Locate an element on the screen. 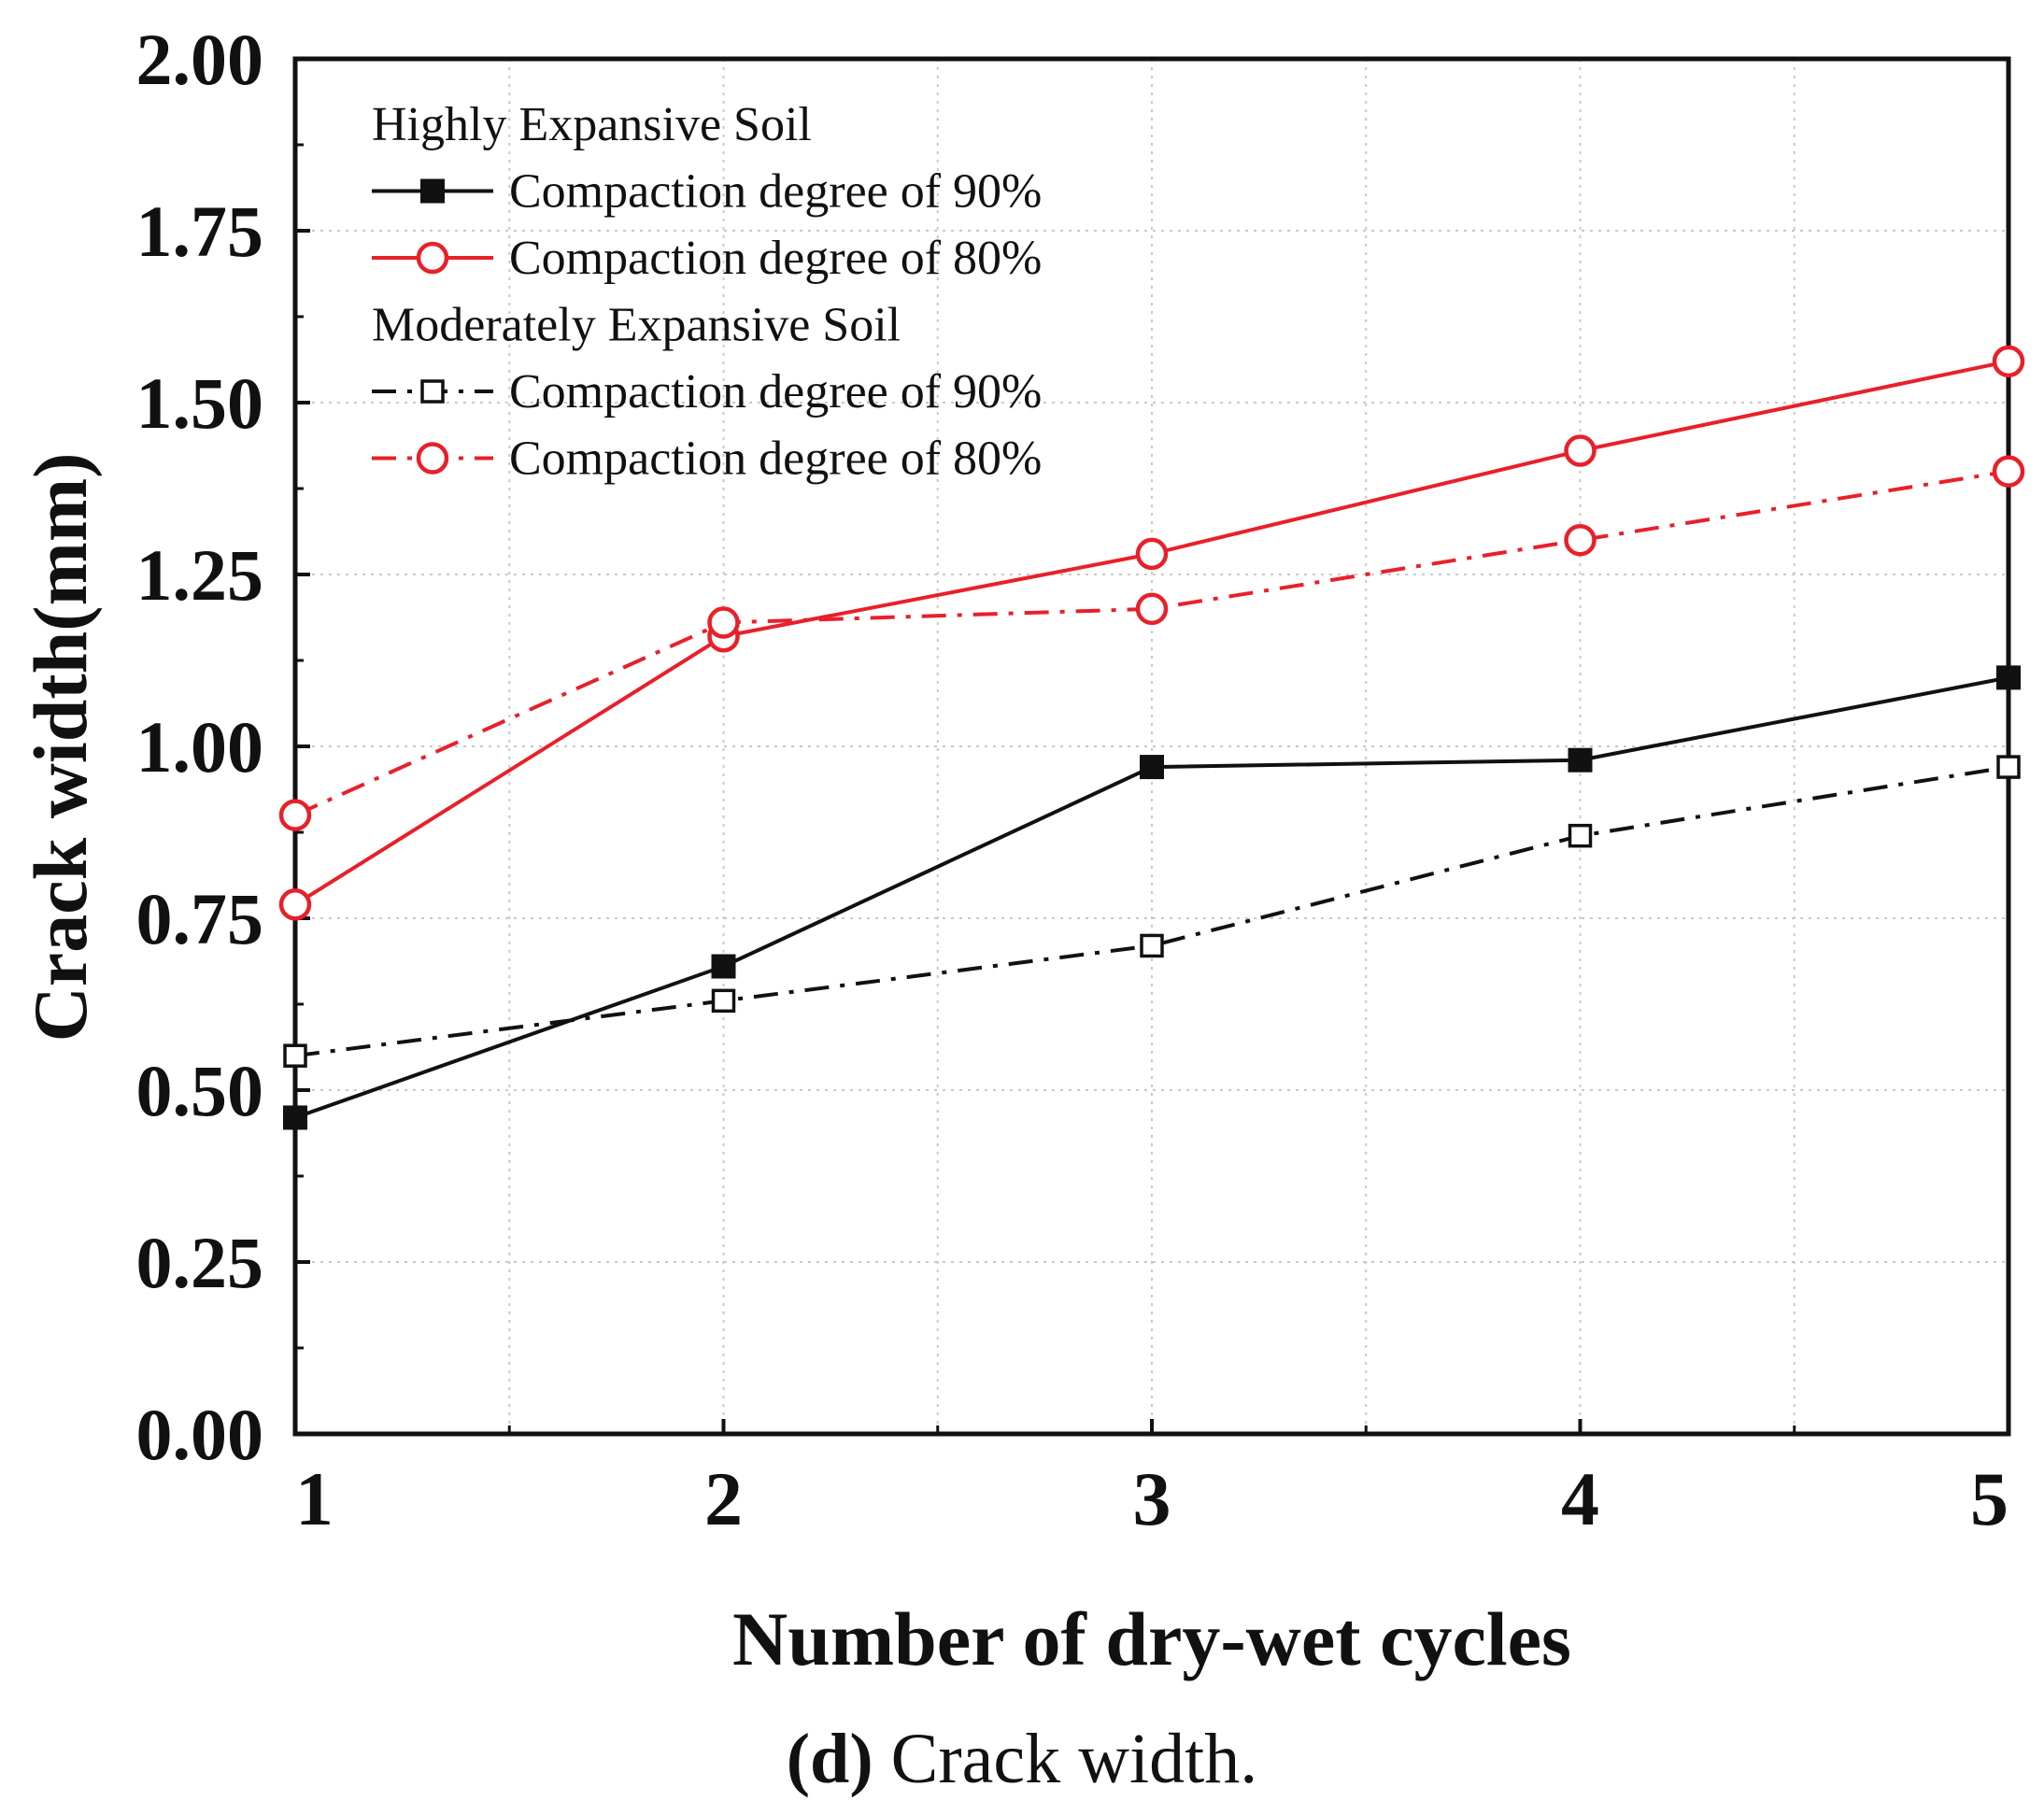 This screenshot has height=1801, width=2044. y-tick-label: 1.75 is located at coordinates (200, 231).